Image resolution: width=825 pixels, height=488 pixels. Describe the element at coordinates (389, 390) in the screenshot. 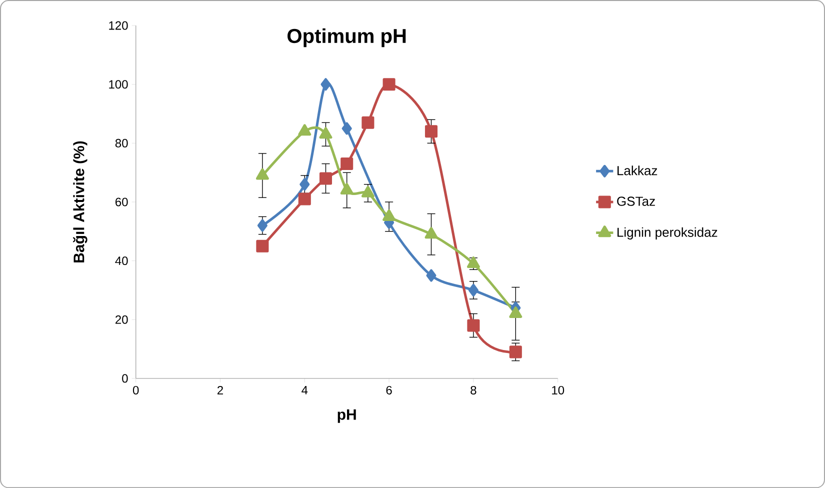

I see `x-tick-label: 6` at that location.